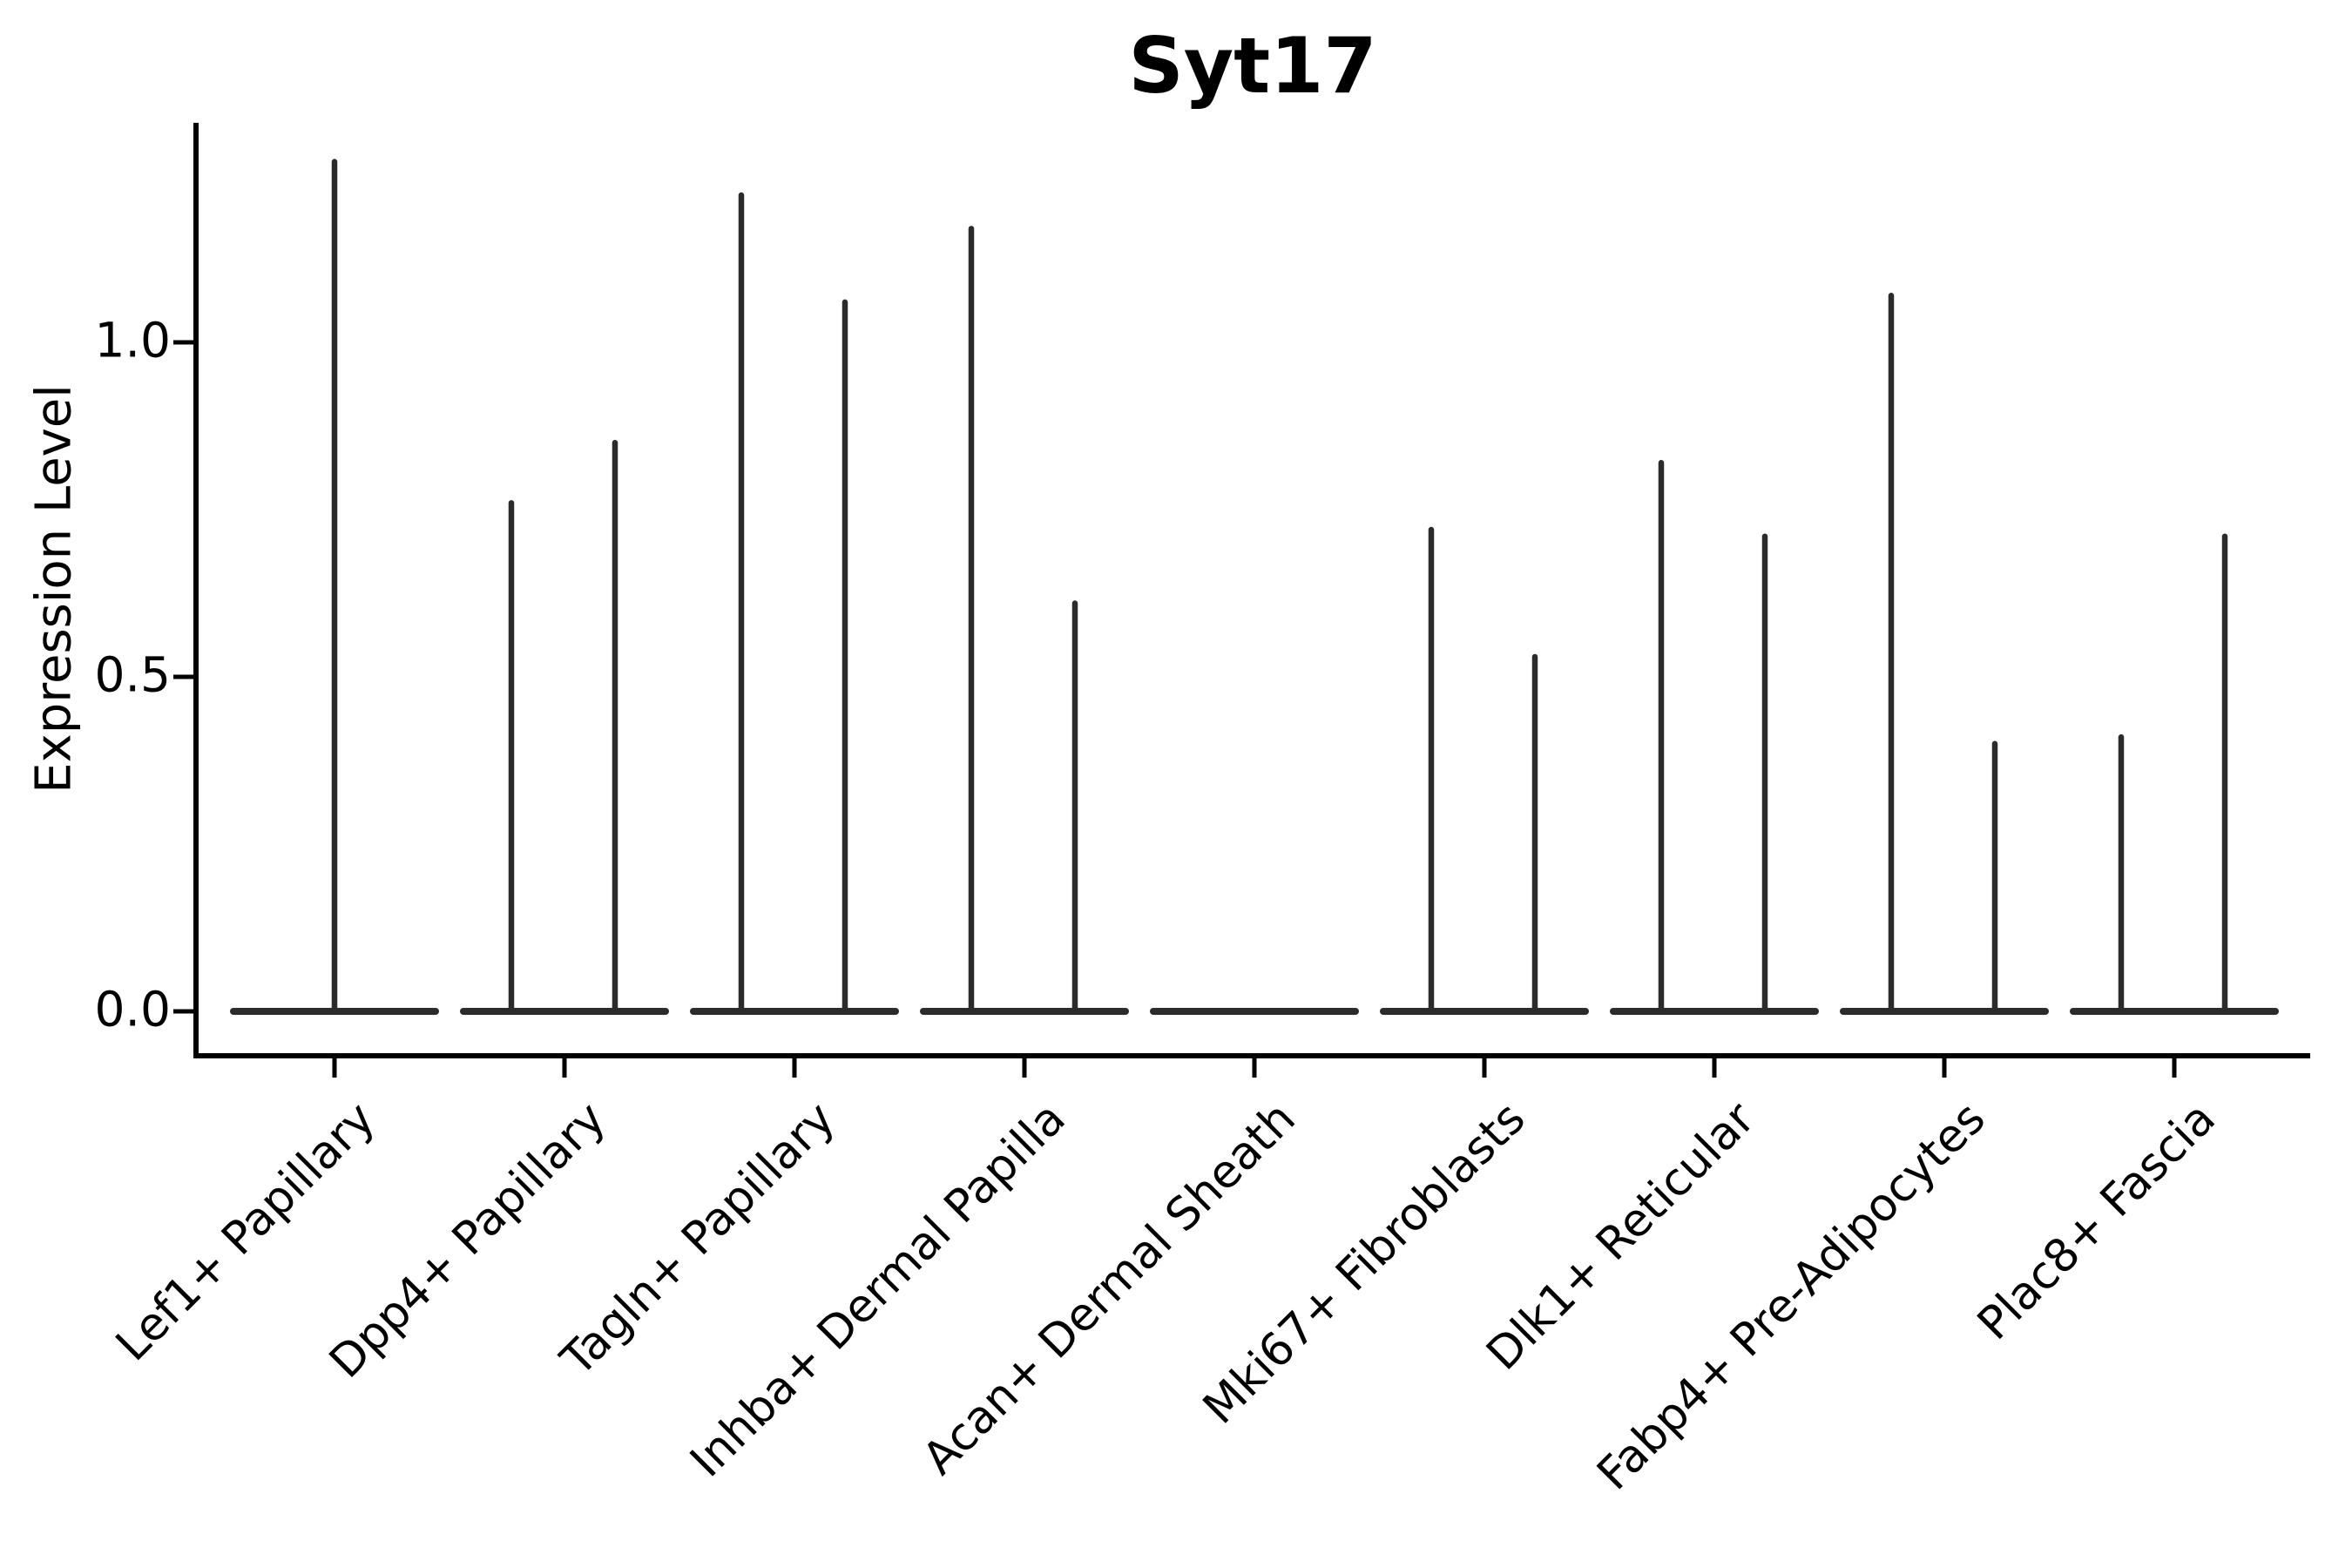 The width and height of the screenshot is (2352, 1568). What do you see at coordinates (1252, 66) in the screenshot?
I see `chart-title: Syt17` at bounding box center [1252, 66].